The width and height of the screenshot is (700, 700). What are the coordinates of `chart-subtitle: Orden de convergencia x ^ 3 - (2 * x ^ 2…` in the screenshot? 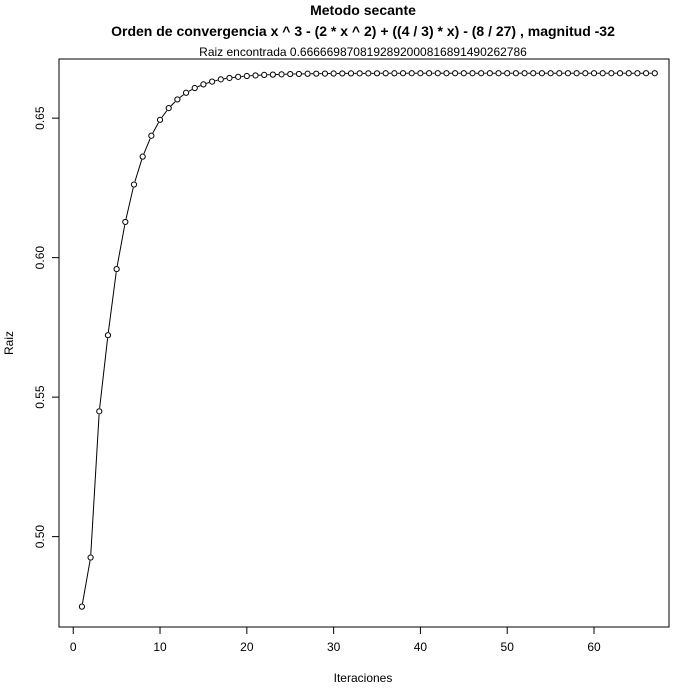 It's located at (363, 31).